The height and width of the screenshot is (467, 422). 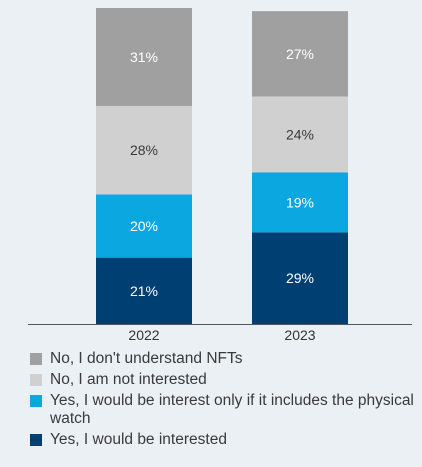 I want to click on data-label: 28%, so click(x=144, y=150).